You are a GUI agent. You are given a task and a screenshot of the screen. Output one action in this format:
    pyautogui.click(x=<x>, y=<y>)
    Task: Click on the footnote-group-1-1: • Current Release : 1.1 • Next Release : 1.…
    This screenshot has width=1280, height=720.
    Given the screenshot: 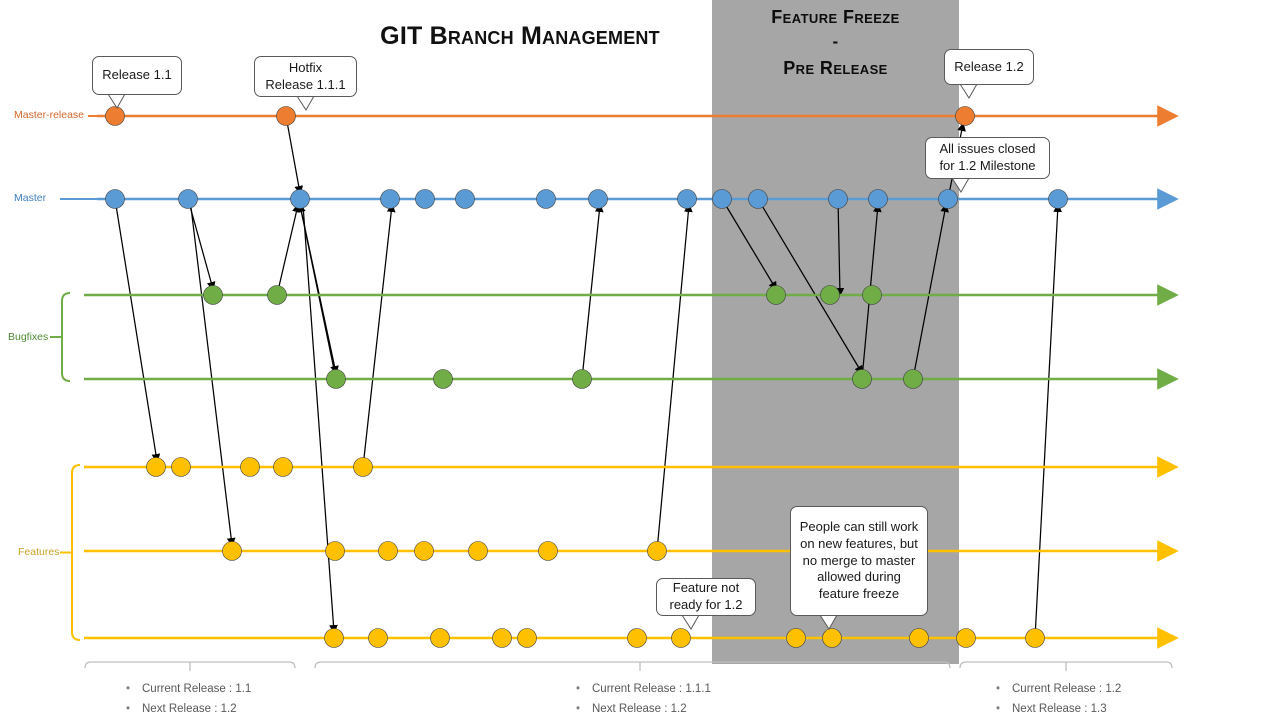 What is the action you would take?
    pyautogui.click(x=188, y=699)
    